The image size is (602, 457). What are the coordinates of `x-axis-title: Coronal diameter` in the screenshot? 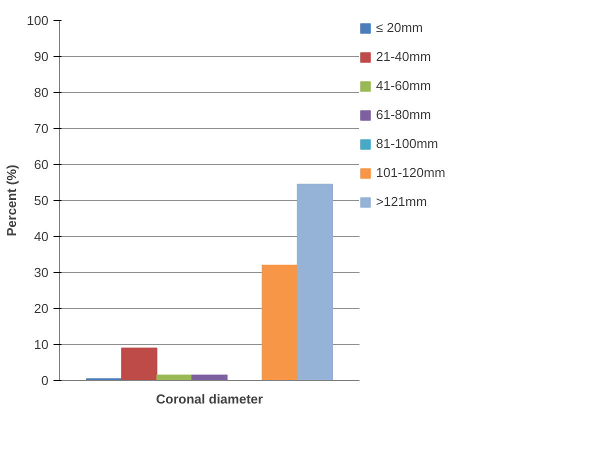 It's located at (209, 399).